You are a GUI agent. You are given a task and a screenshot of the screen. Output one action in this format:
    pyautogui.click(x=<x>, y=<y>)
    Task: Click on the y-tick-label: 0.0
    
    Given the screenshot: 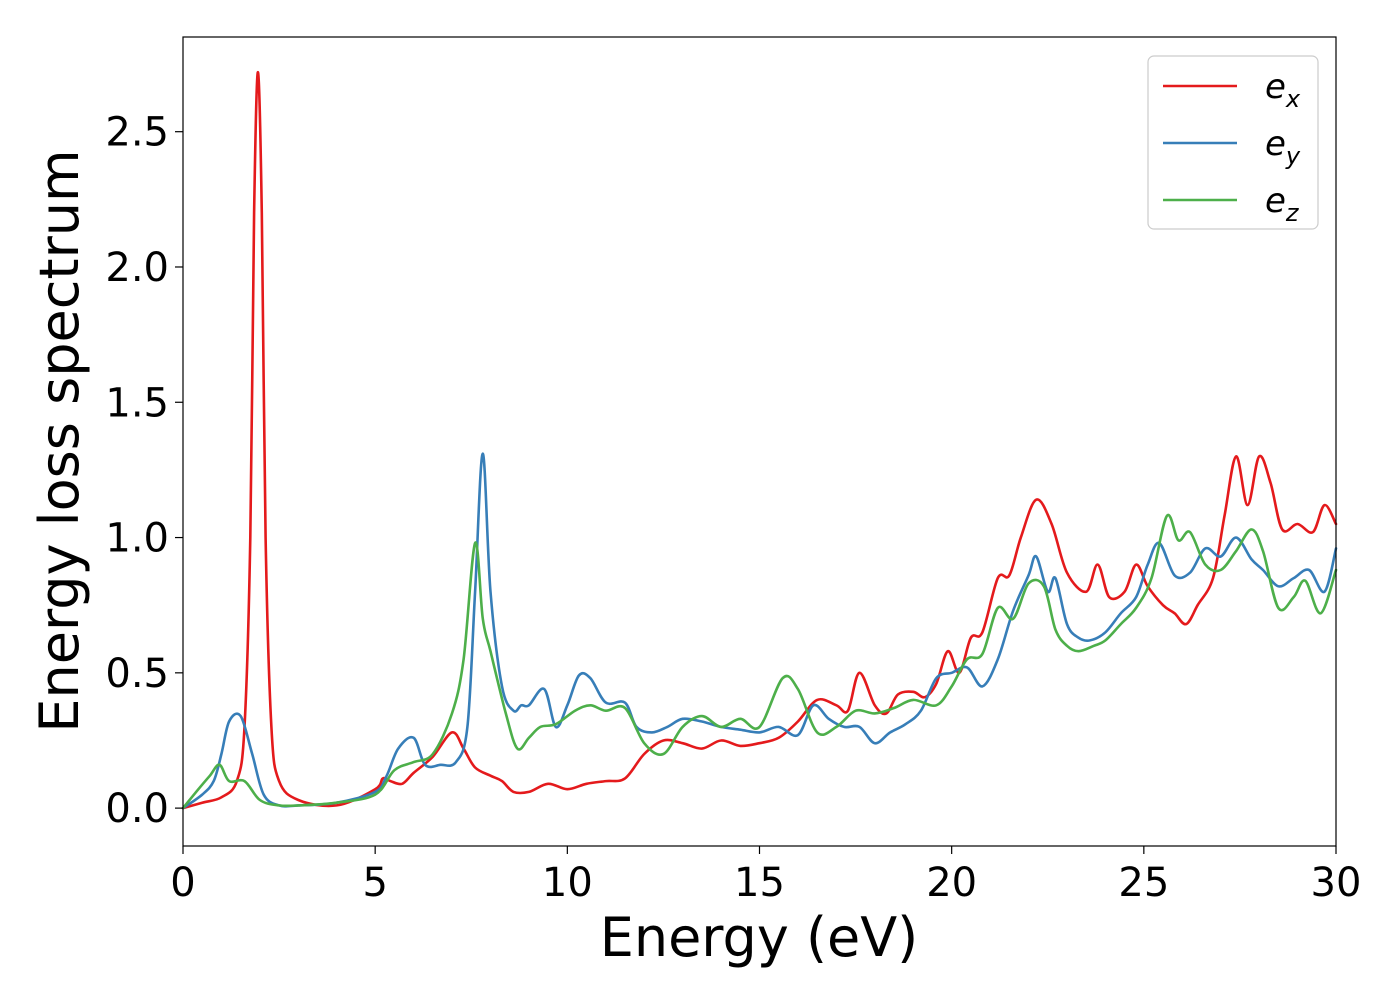 What is the action you would take?
    pyautogui.click(x=137, y=809)
    